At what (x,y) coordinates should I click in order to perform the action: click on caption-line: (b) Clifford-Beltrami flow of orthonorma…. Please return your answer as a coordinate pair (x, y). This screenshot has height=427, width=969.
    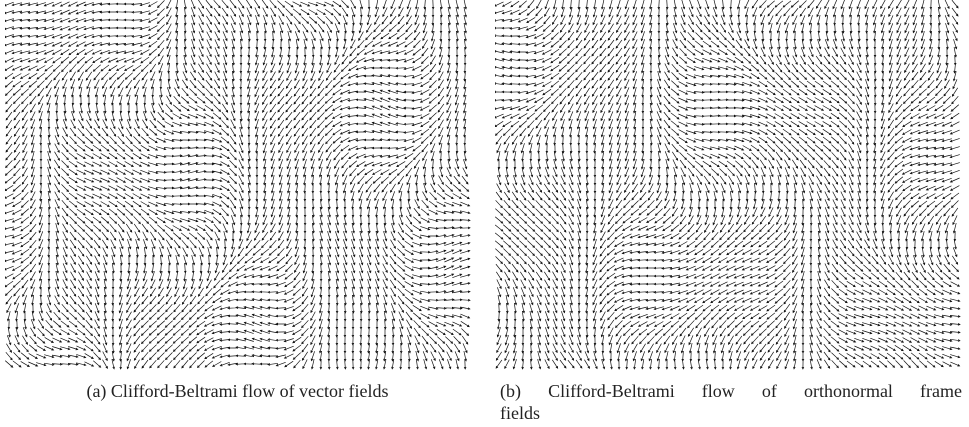
    Looking at the image, I should click on (731, 391).